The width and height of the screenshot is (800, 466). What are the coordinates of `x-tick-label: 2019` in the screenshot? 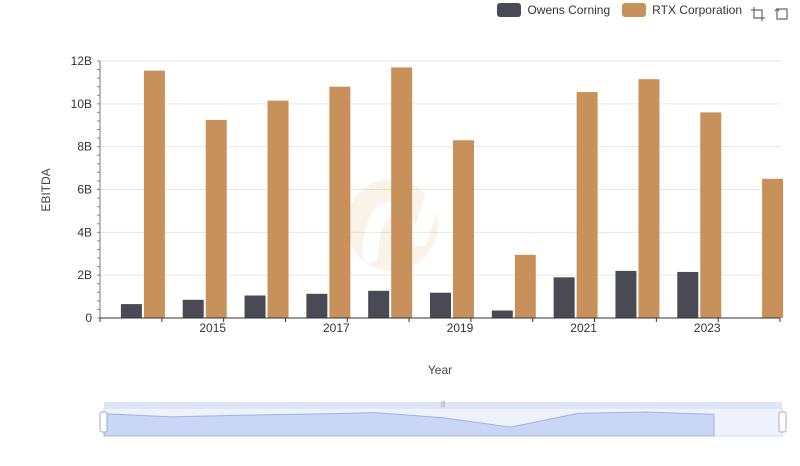 It's located at (460, 328).